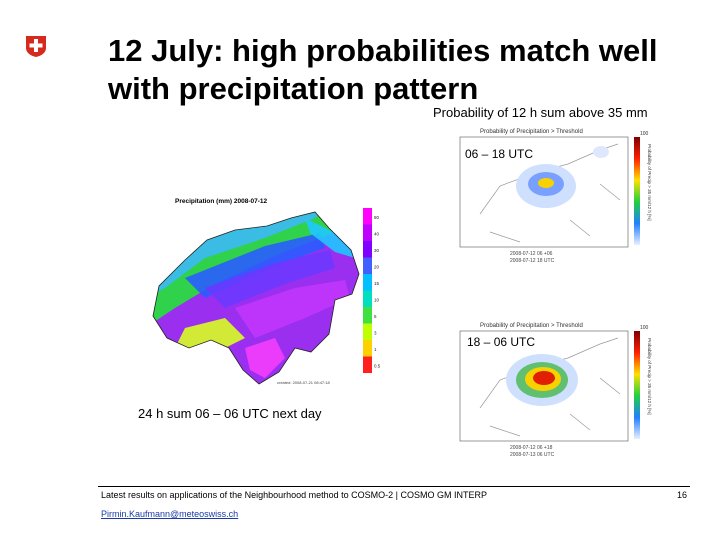 The width and height of the screenshot is (720, 540). I want to click on legend-level-label: 5, so click(375, 316).